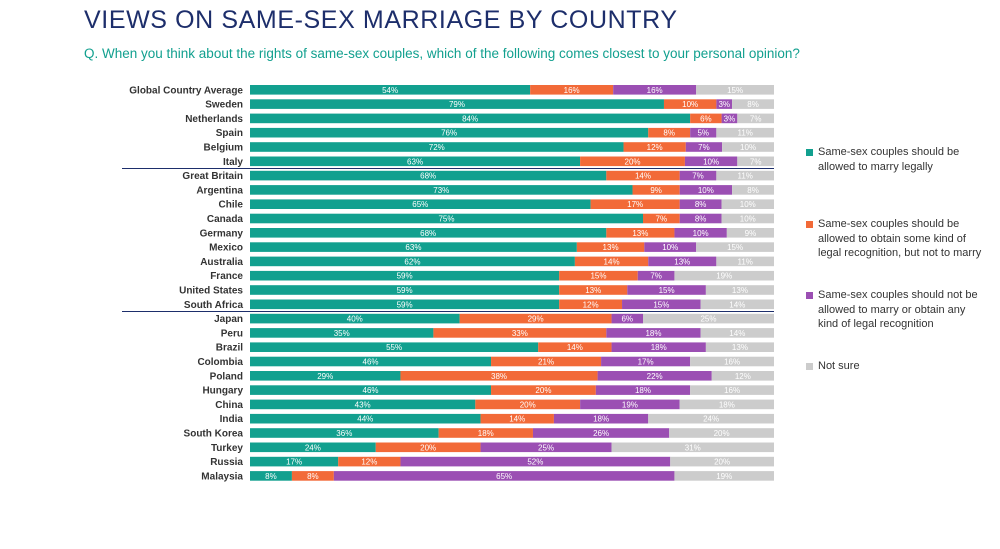 The width and height of the screenshot is (1000, 549). I want to click on bar-segment-netherlands-no-recognition, so click(729, 118).